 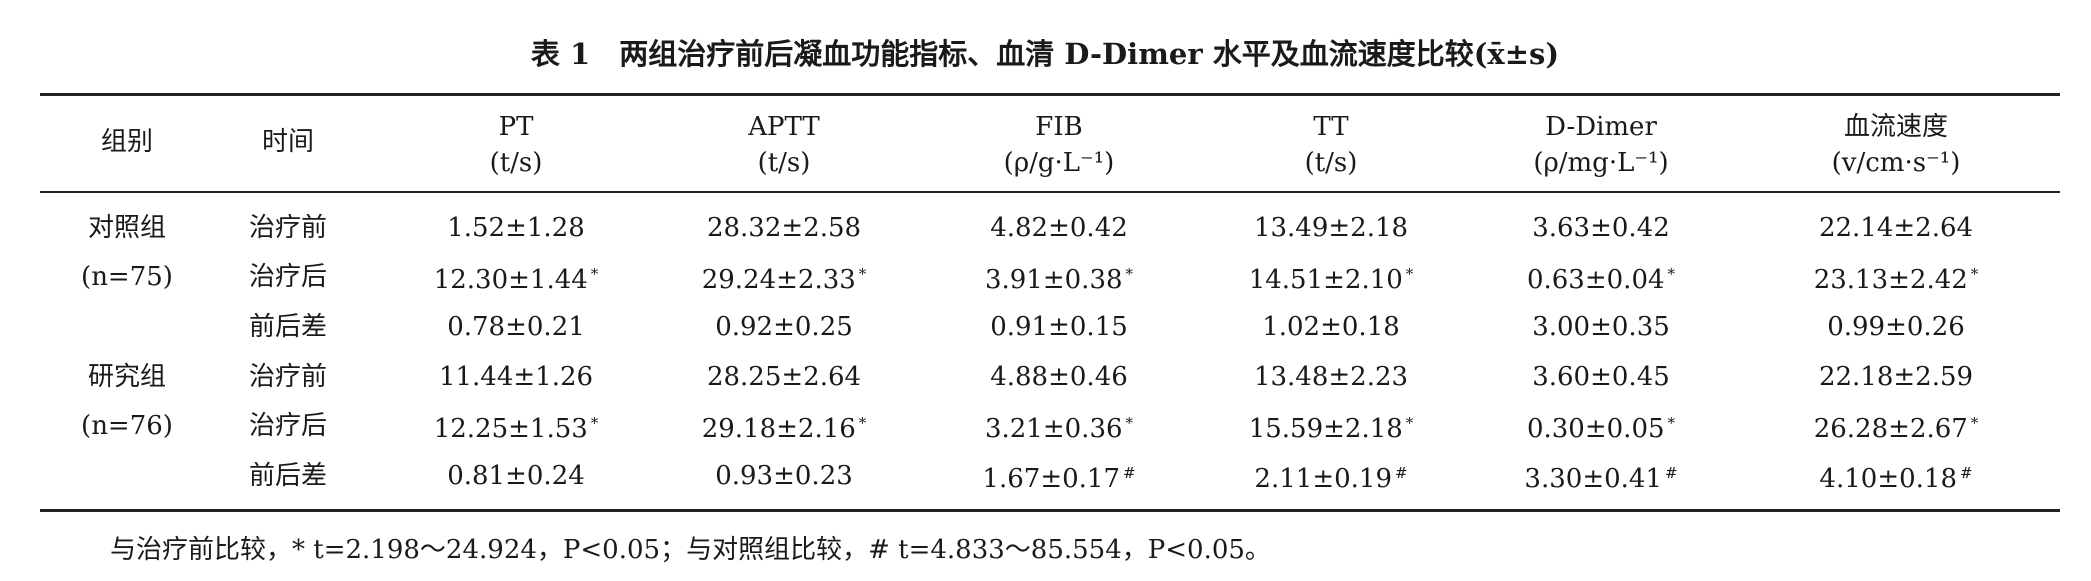 I want to click on cell-value: 0.91±0.15, so click(x=1059, y=327).